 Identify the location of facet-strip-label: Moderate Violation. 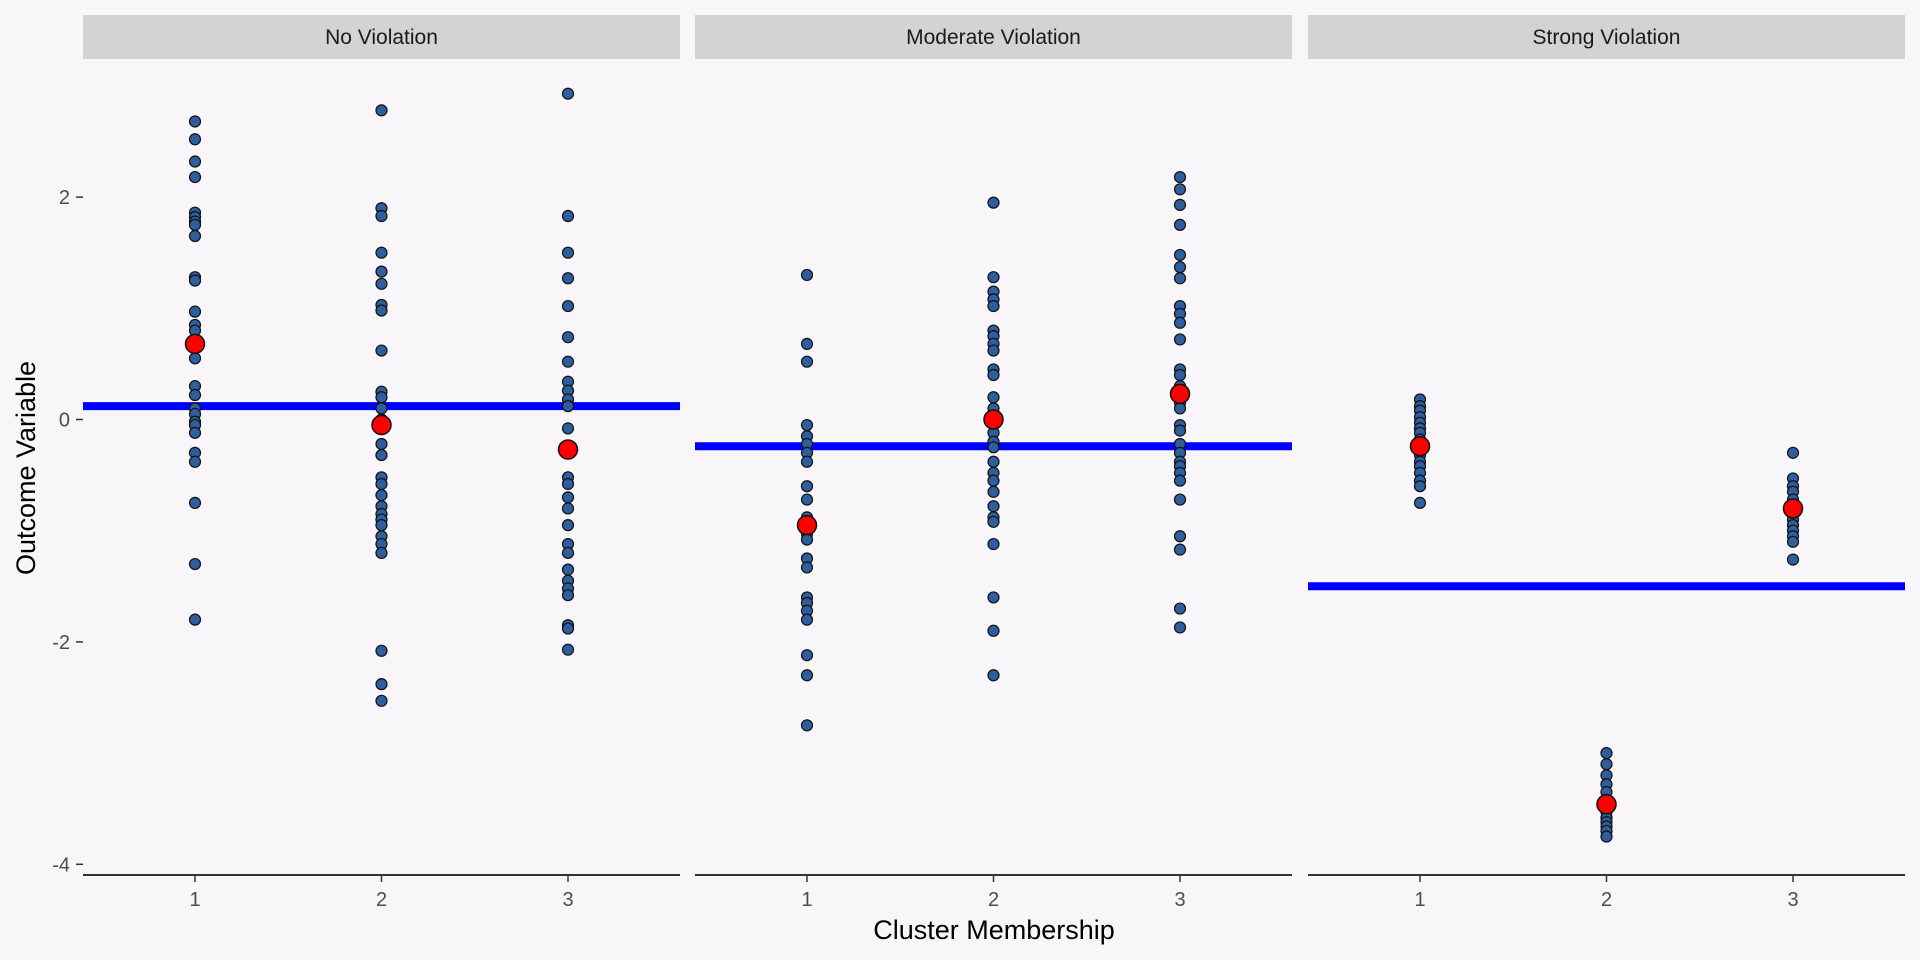
(993, 37).